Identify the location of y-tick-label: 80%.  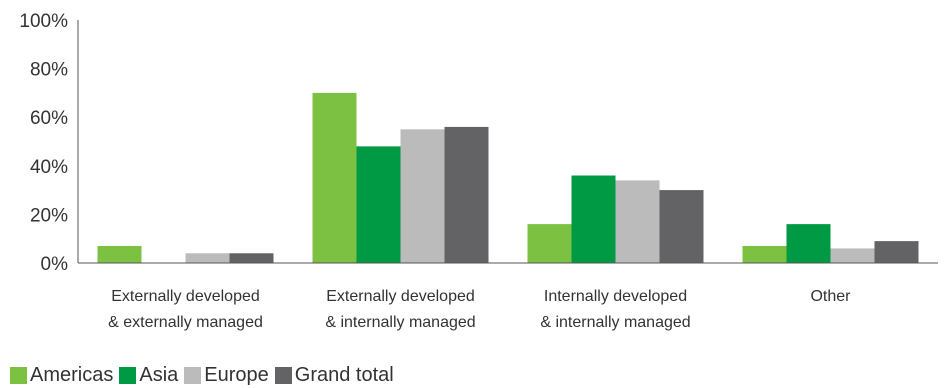
(49, 70).